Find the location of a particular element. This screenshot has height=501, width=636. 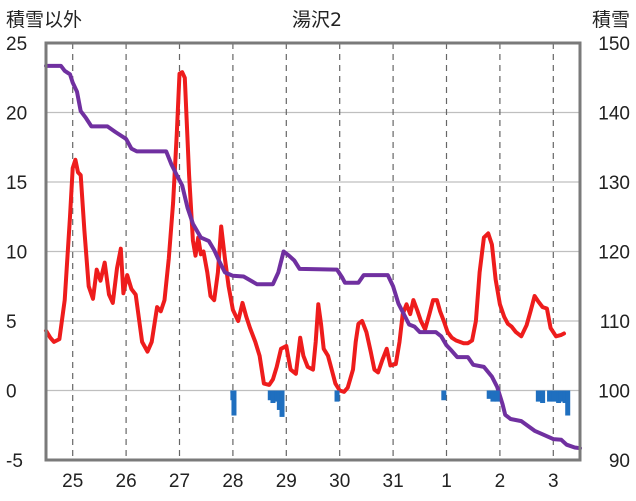

left-axis-title: 積雪以外 is located at coordinates (44, 20).